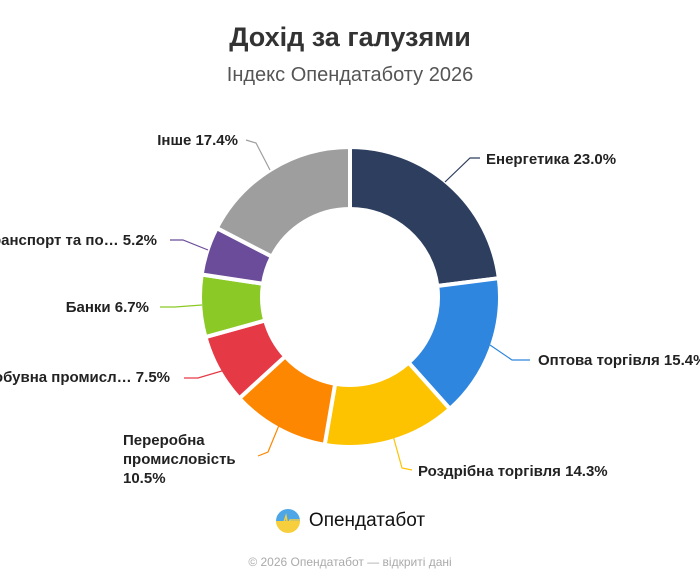  I want to click on leader-line-transport, so click(189, 245).